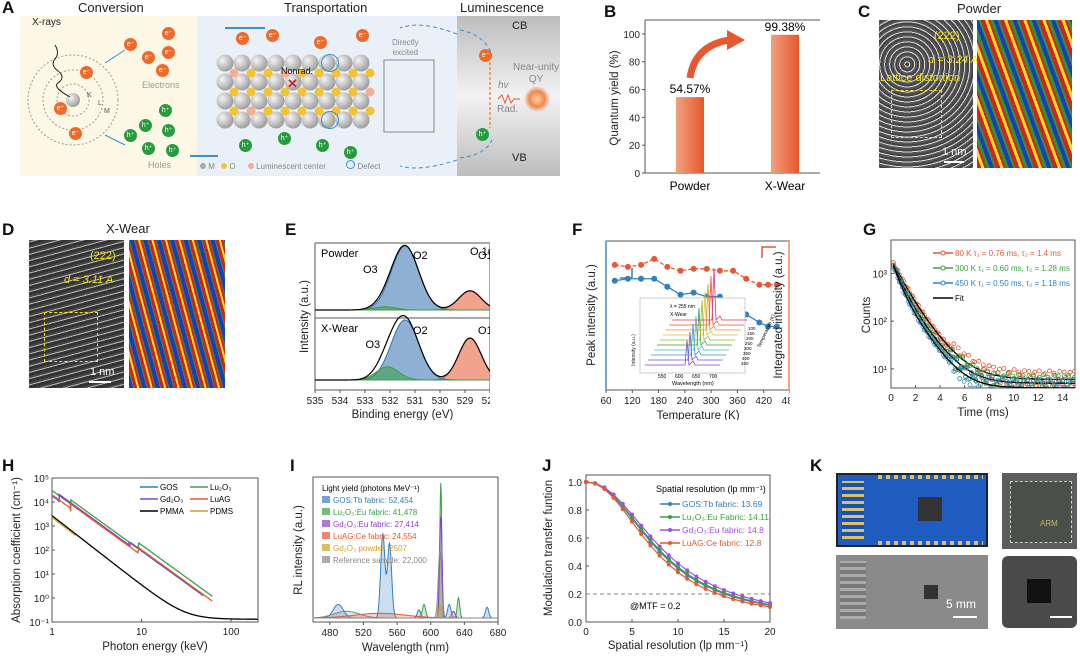 Image resolution: width=1080 pixels, height=659 pixels. What do you see at coordinates (61, 71) in the screenshot?
I see `xray-wave-icon` at bounding box center [61, 71].